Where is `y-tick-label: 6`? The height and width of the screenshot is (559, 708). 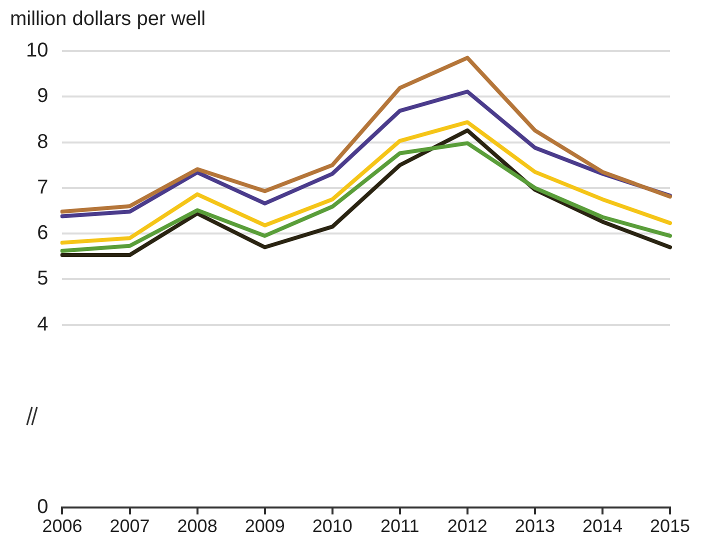 y-tick-label: 6 is located at coordinates (42, 233).